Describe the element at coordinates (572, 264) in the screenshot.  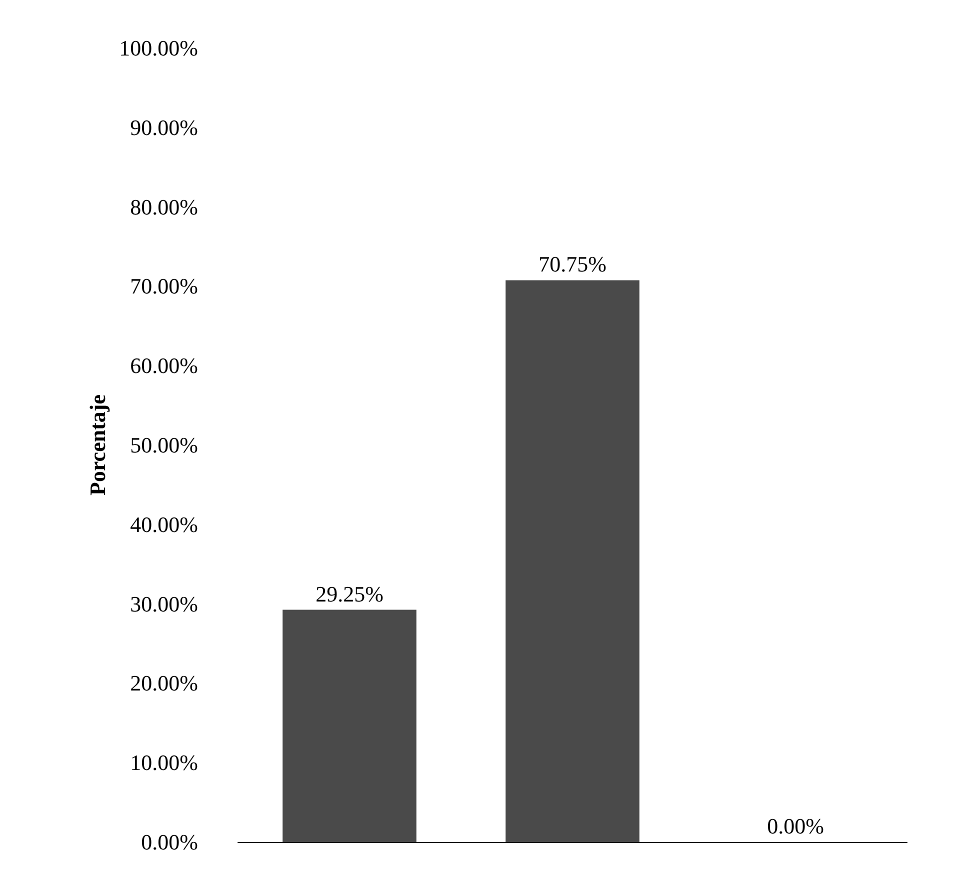
I see `data-label: 70.75%` at that location.